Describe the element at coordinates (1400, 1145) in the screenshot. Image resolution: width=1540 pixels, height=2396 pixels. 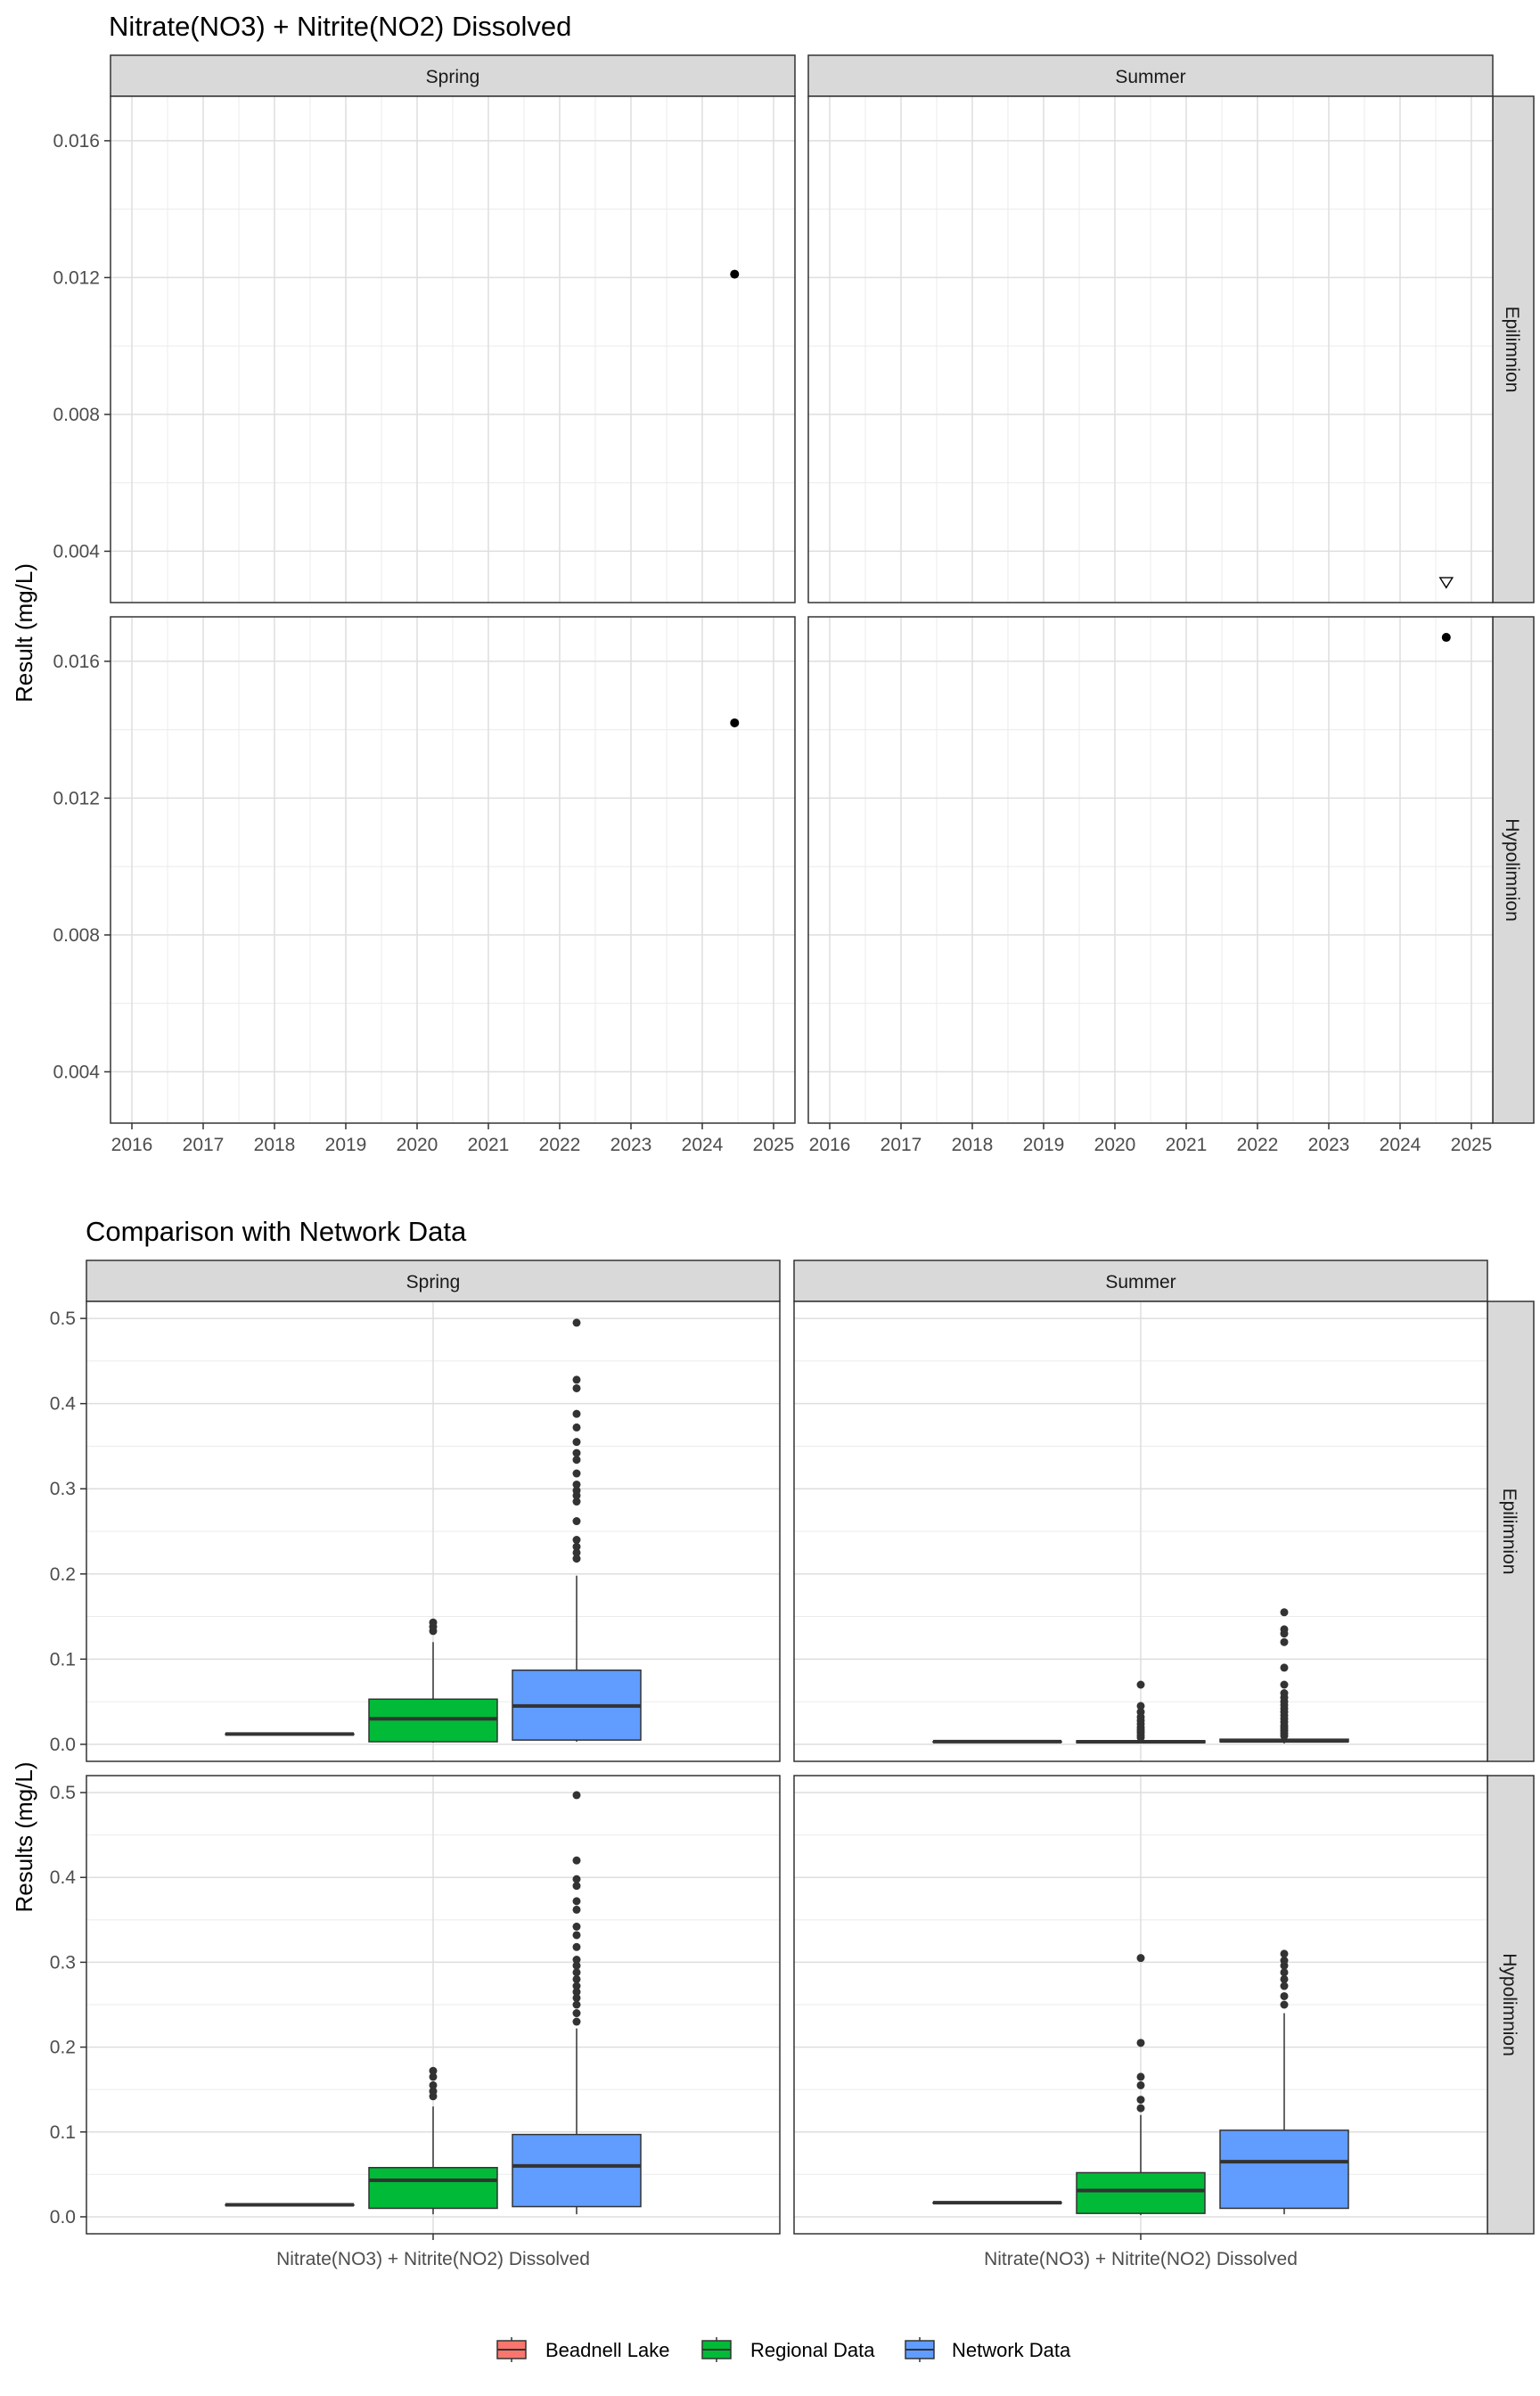
I see `x-tick-label: 2024` at that location.